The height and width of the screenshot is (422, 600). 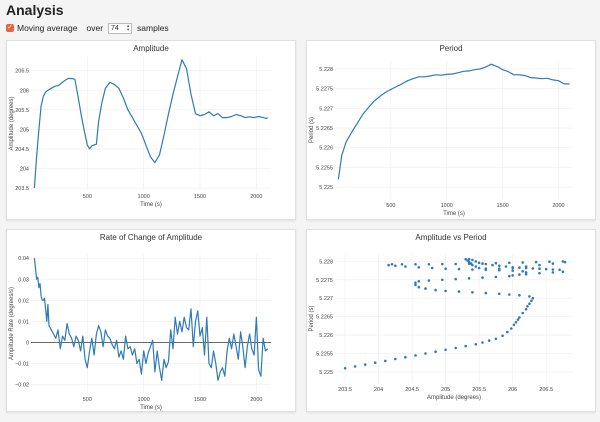 What do you see at coordinates (47, 28) in the screenshot?
I see `moving-average-label: Moving average` at bounding box center [47, 28].